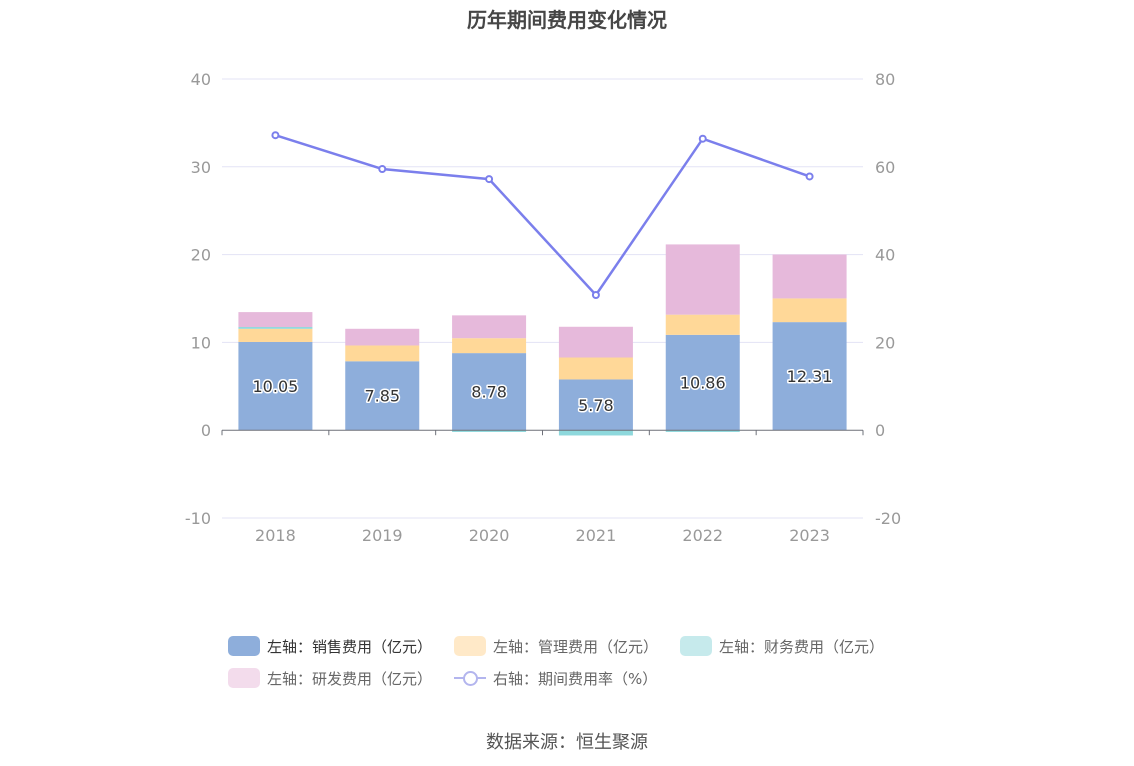  Describe the element at coordinates (567, 20) in the screenshot. I see `chart-title: 历年期间费用变化情况` at that location.